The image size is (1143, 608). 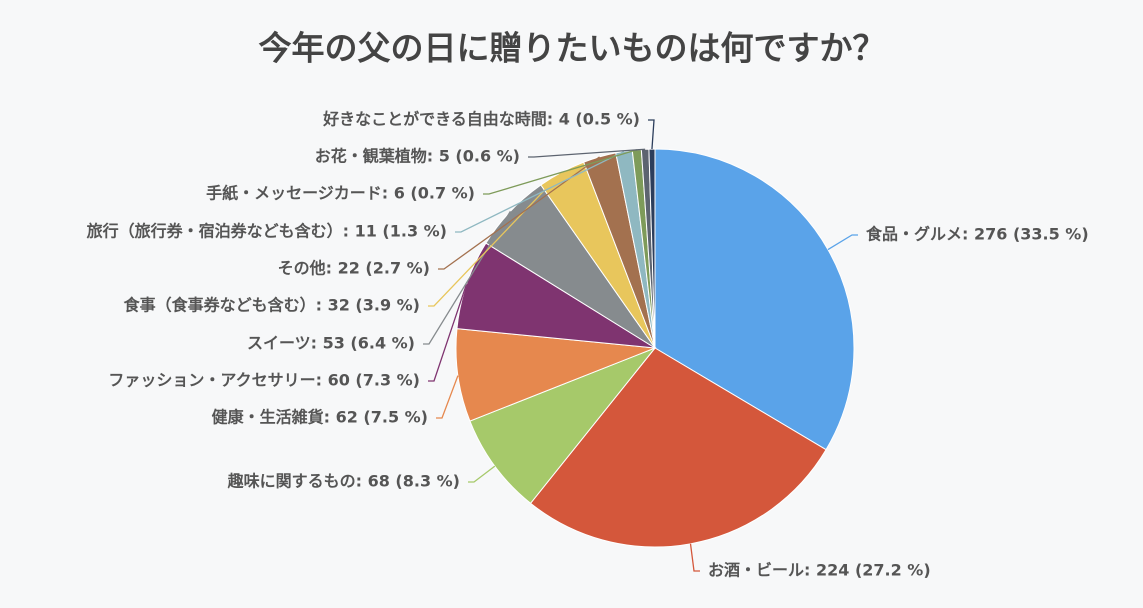 What do you see at coordinates (572, 48) in the screenshot?
I see `chart-title: 今年の父の日に贈りたいものは何ですか？` at bounding box center [572, 48].